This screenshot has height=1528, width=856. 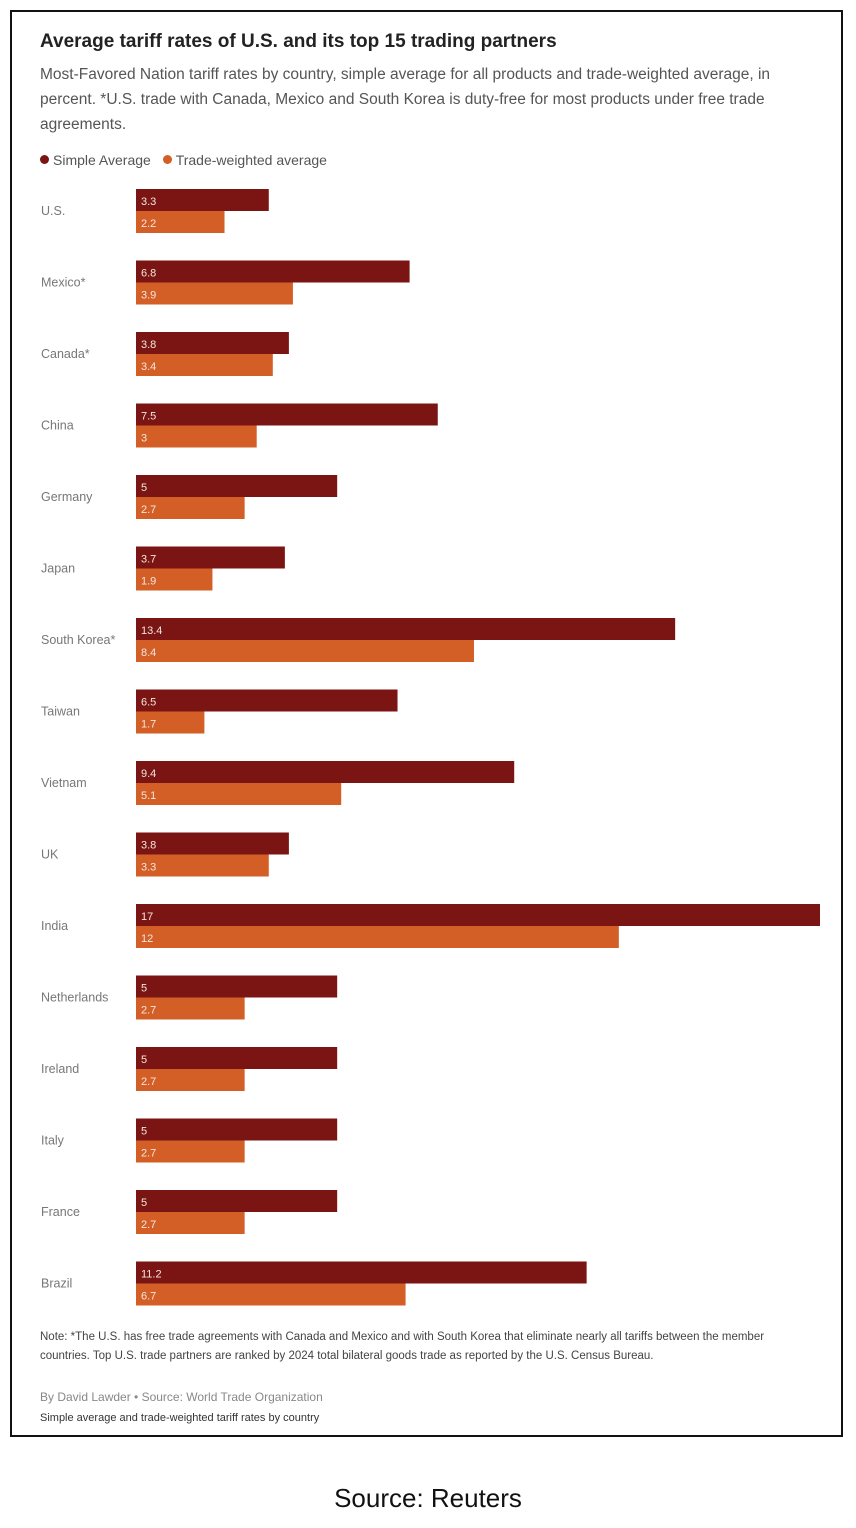 What do you see at coordinates (148, 796) in the screenshot?
I see `value-label-vietnam-trade-weighted-average: 5.1` at bounding box center [148, 796].